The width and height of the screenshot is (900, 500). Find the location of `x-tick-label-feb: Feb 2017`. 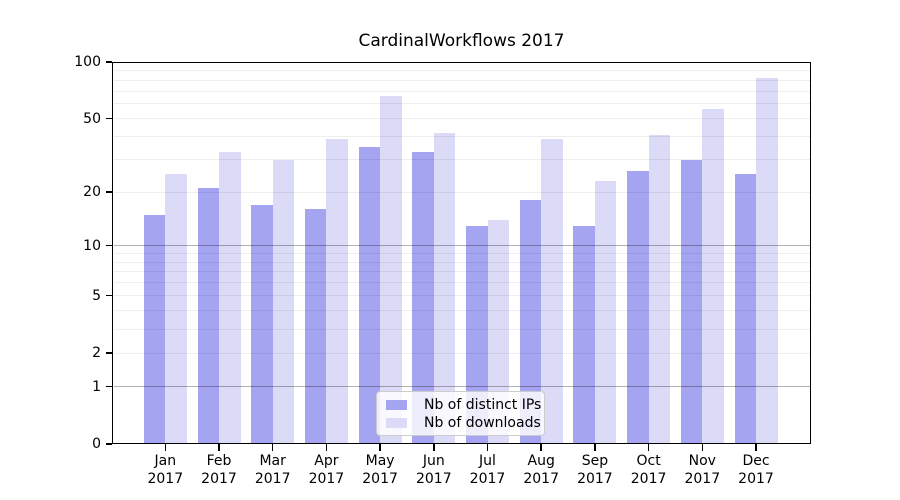

x-tick-label-feb: Feb 2017 is located at coordinates (219, 470).